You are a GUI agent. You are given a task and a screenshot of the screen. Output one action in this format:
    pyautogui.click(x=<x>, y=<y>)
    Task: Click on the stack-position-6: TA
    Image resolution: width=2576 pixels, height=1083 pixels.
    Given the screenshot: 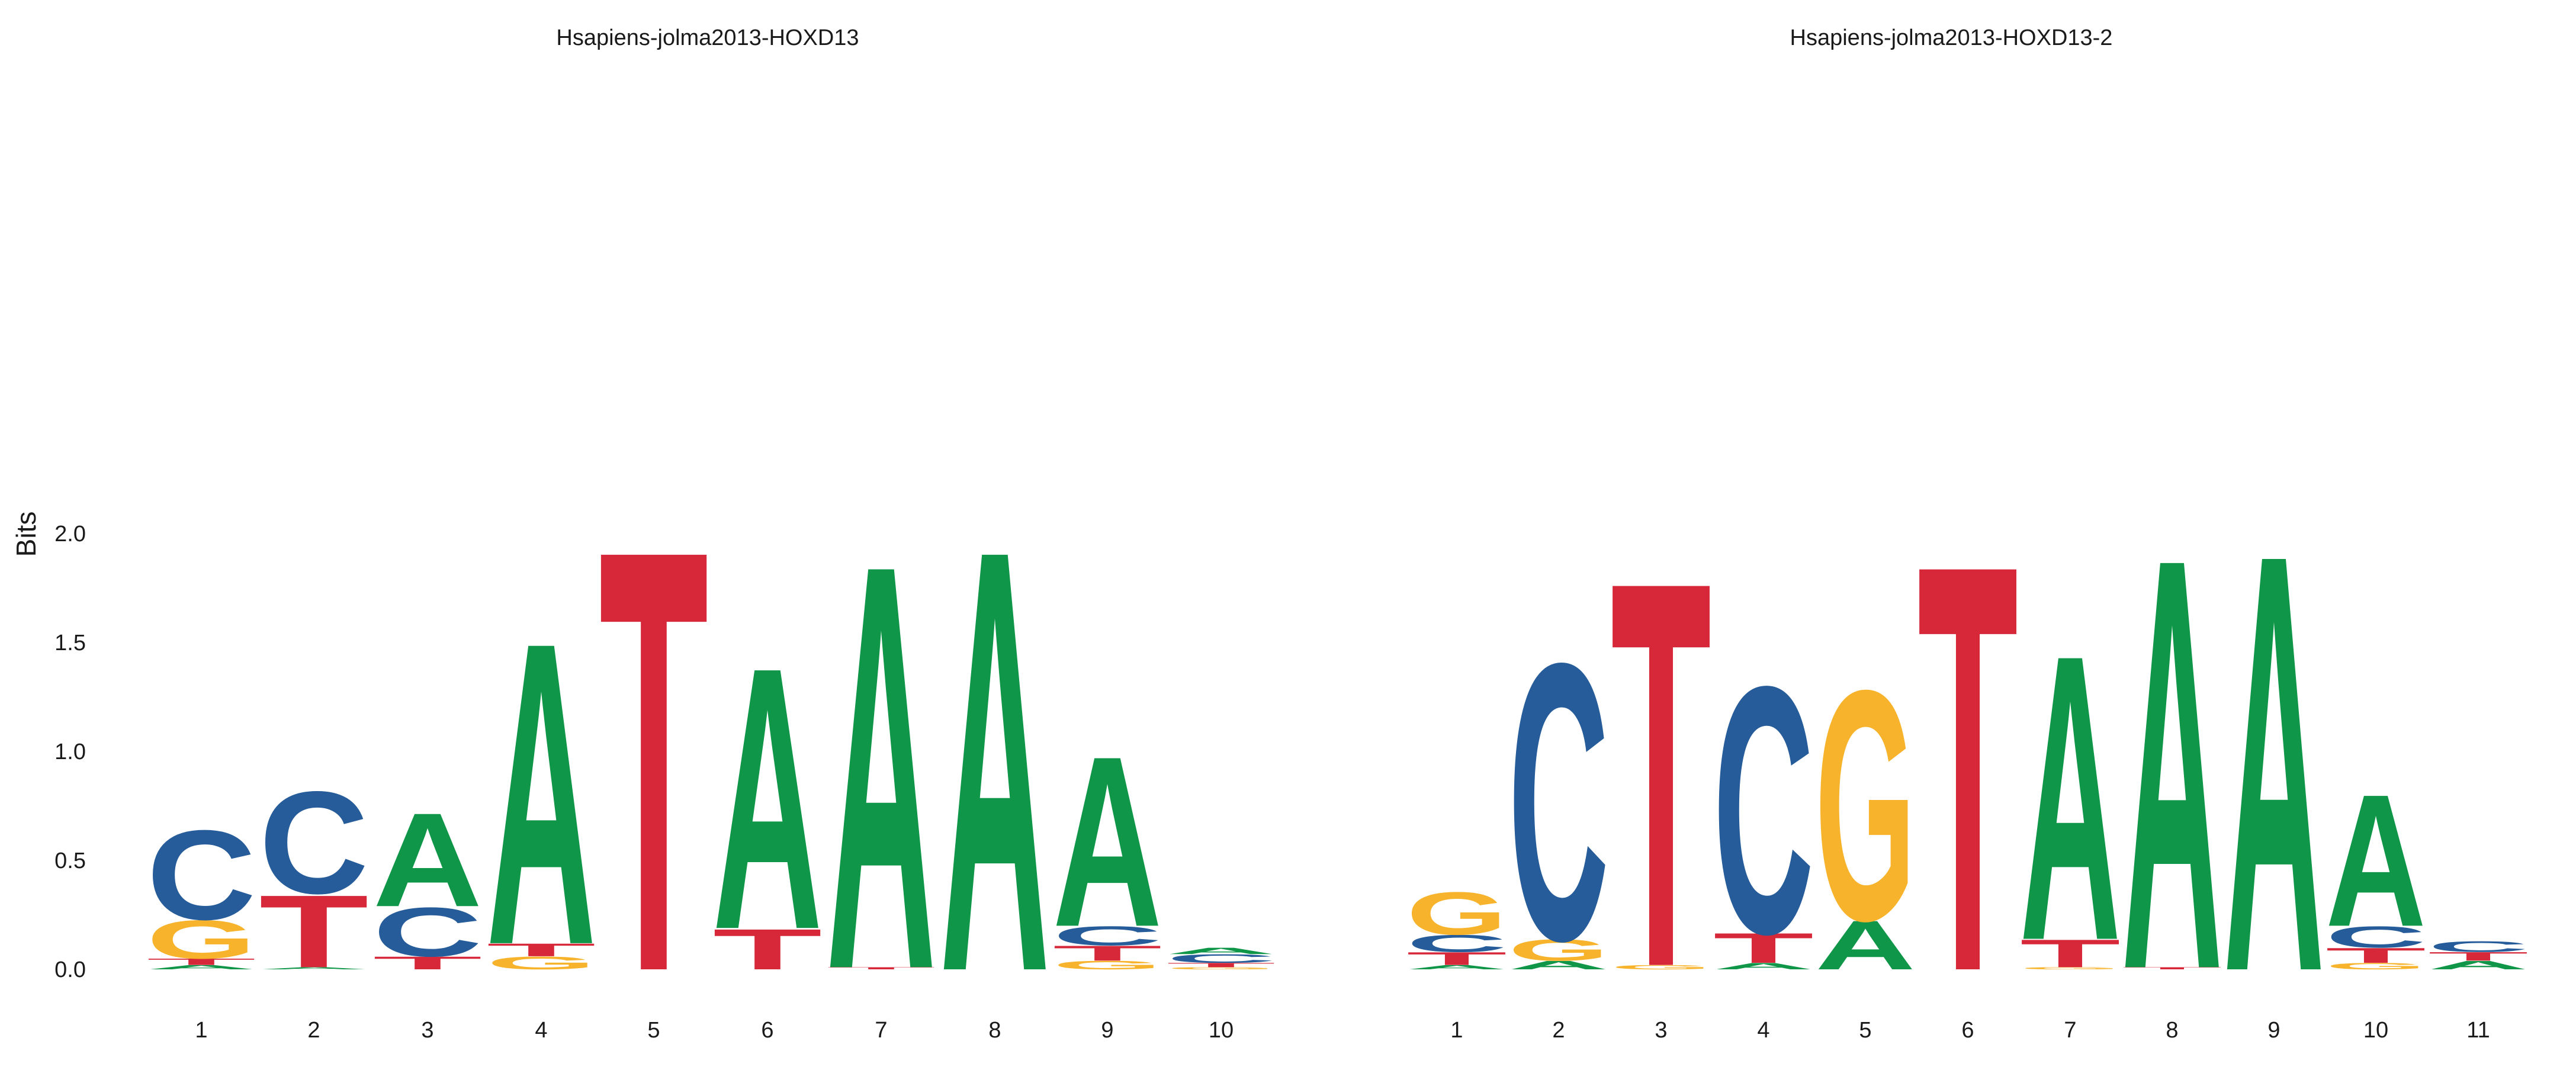 What is the action you would take?
    pyautogui.click(x=768, y=799)
    